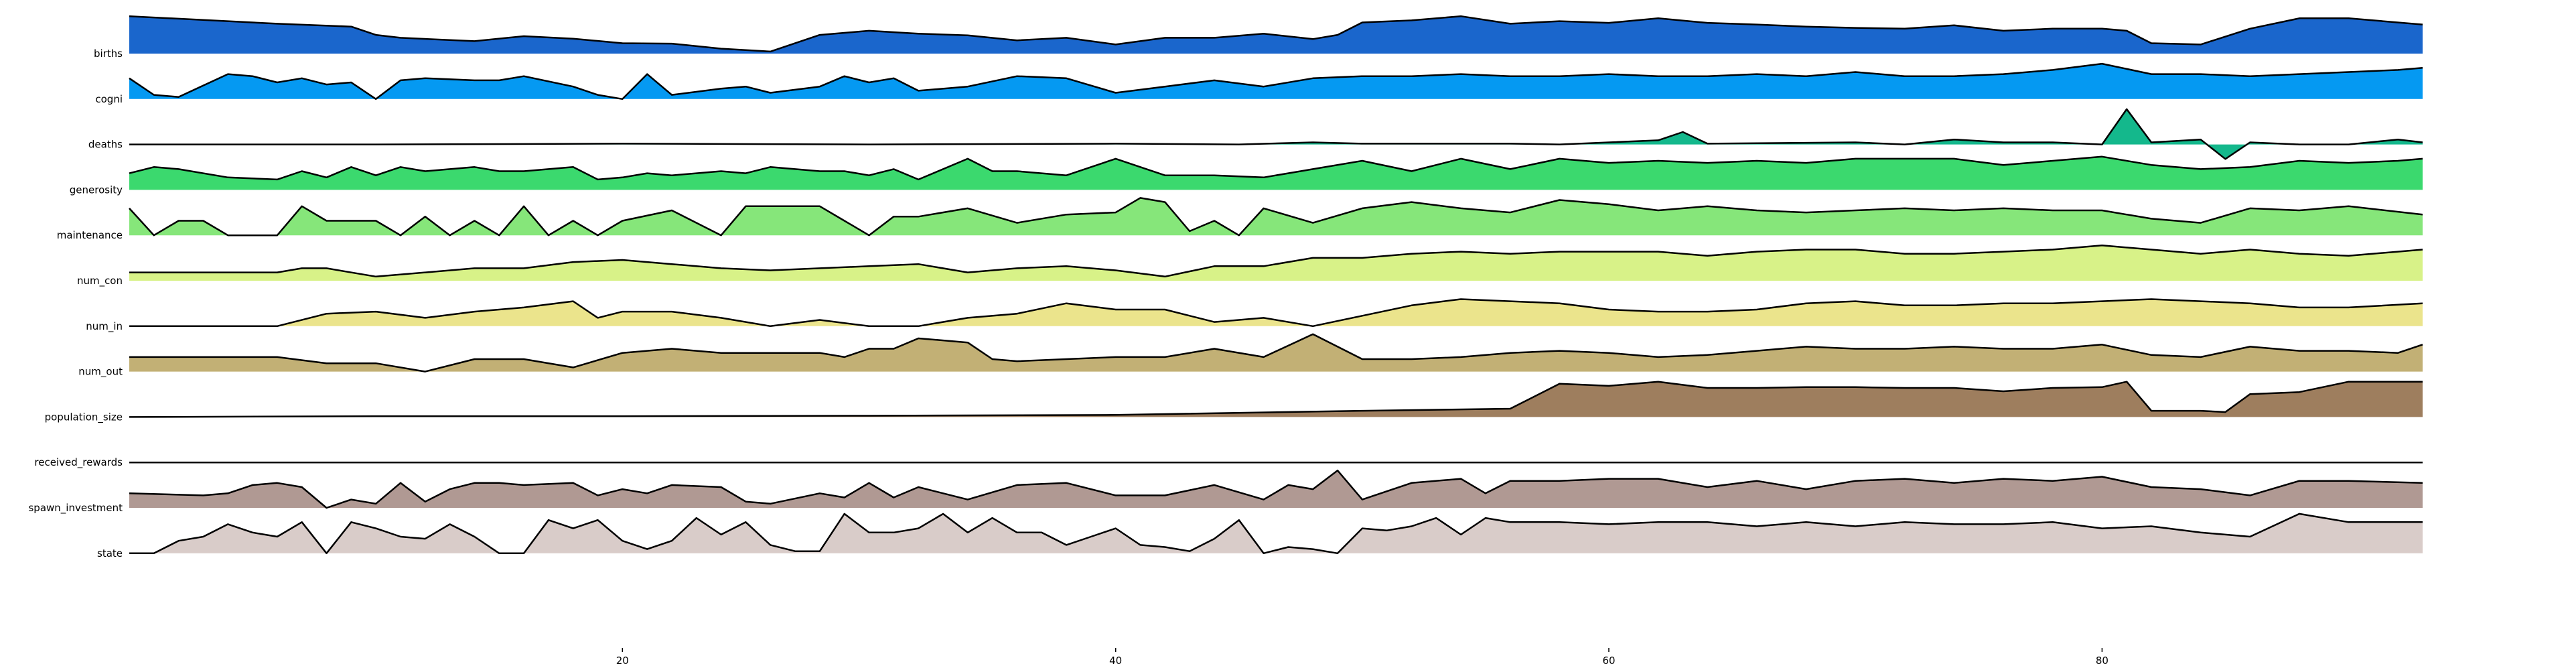 This screenshot has width=2576, height=670. What do you see at coordinates (105, 145) in the screenshot?
I see `row-label-deaths: deaths` at bounding box center [105, 145].